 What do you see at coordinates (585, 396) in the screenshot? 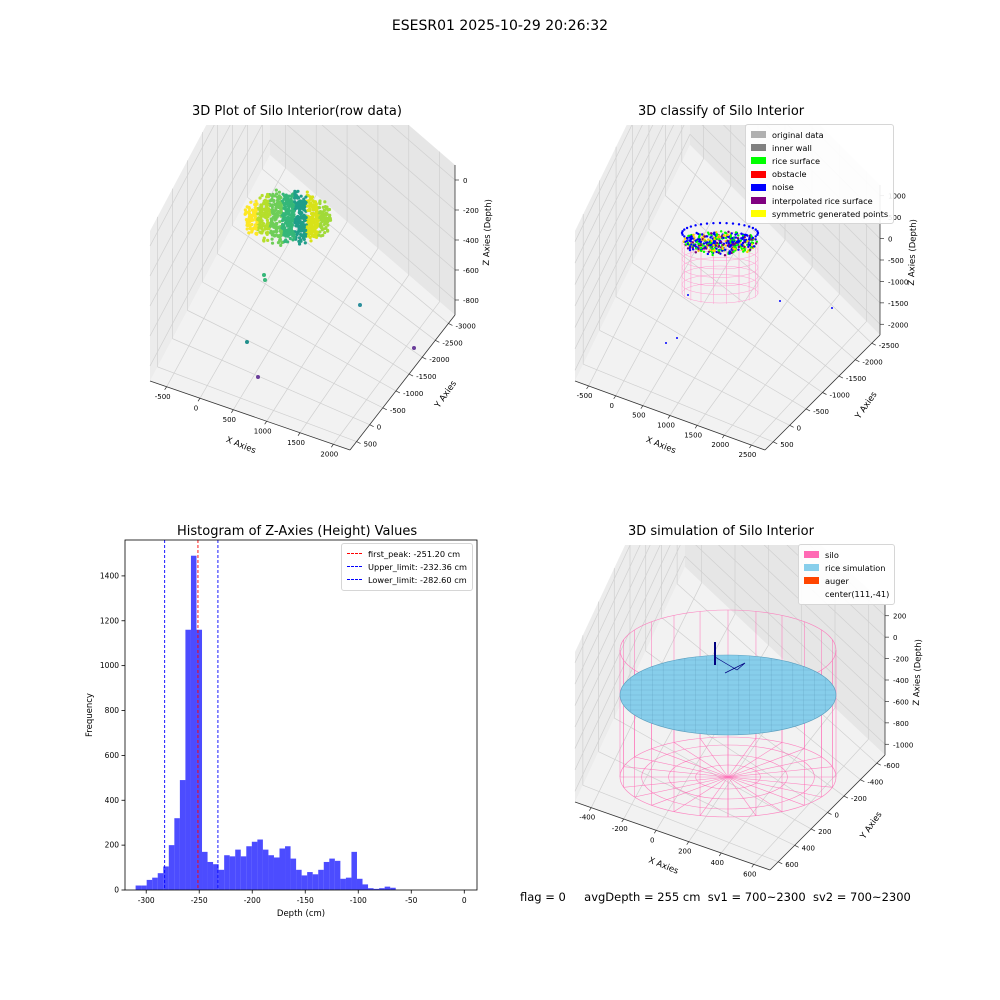
I see `x-tick-label: -500` at bounding box center [585, 396].